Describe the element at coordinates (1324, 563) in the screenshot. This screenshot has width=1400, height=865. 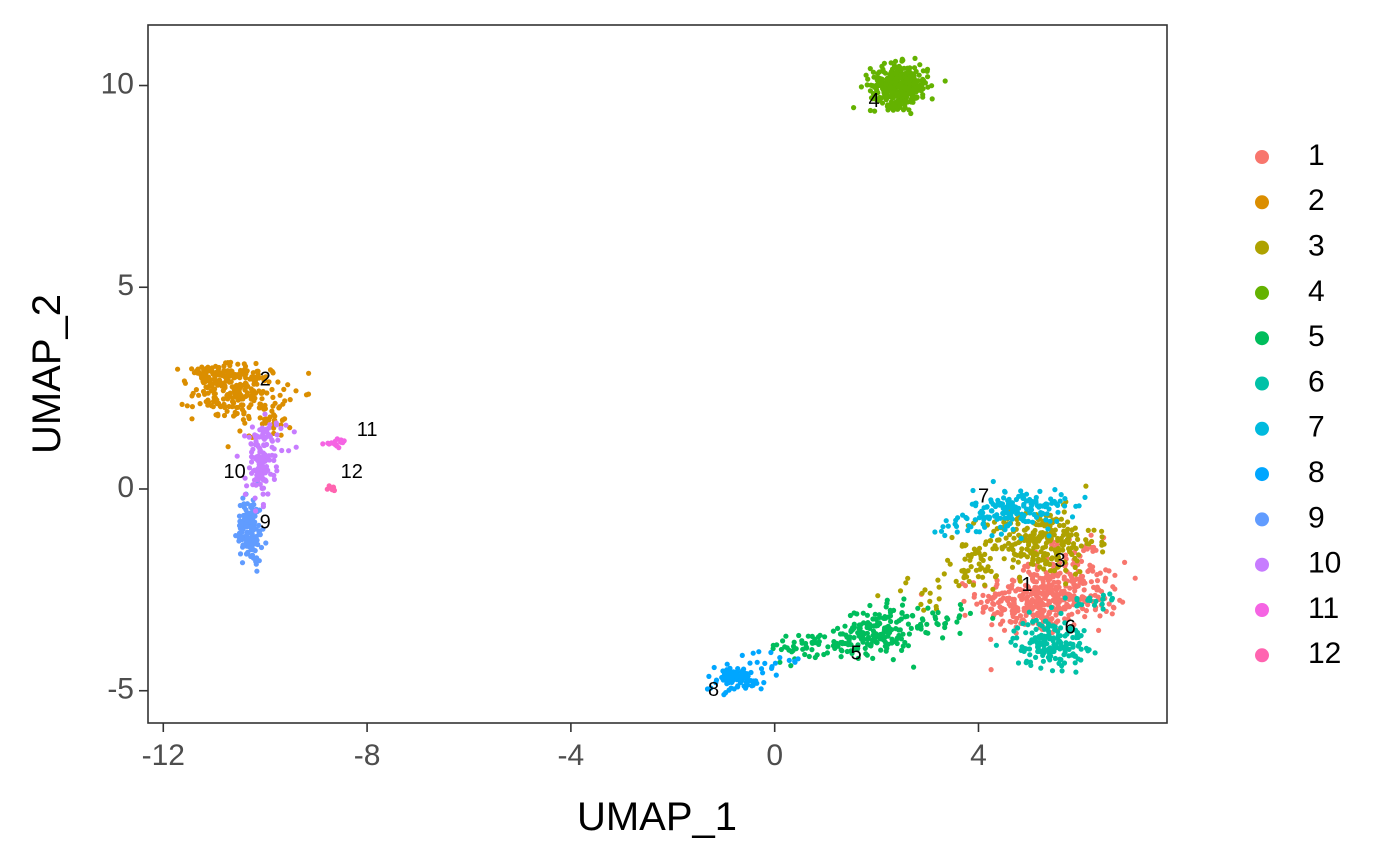
I see `legend-label: 10` at that location.